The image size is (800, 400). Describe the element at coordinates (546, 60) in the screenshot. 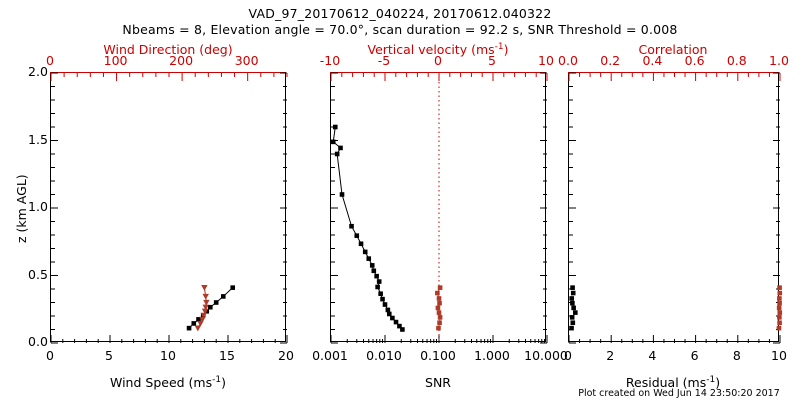

I see `snr-toptick-10: 10` at that location.